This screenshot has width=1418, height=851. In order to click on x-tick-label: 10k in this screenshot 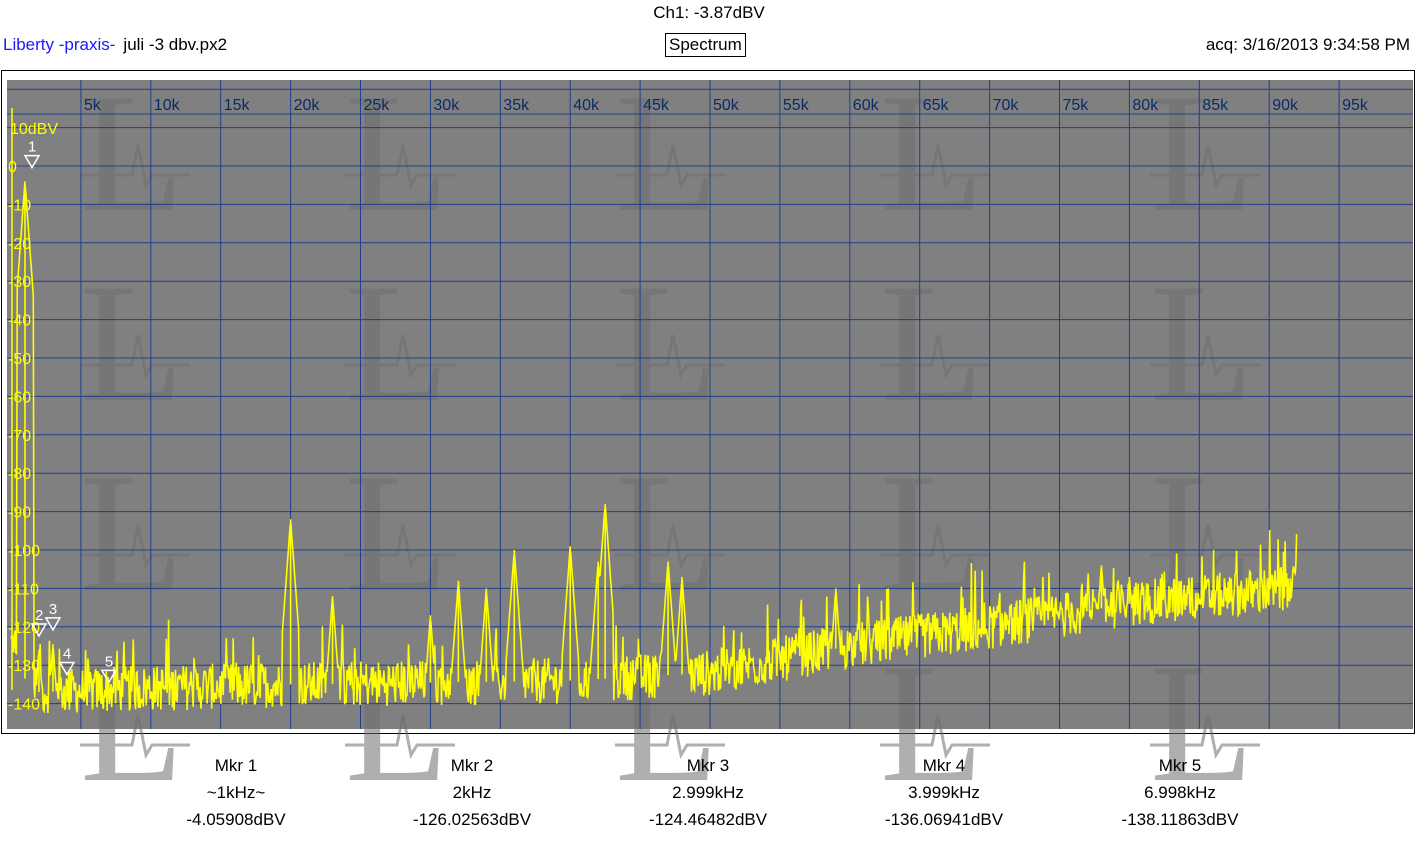, I will do `click(167, 105)`.